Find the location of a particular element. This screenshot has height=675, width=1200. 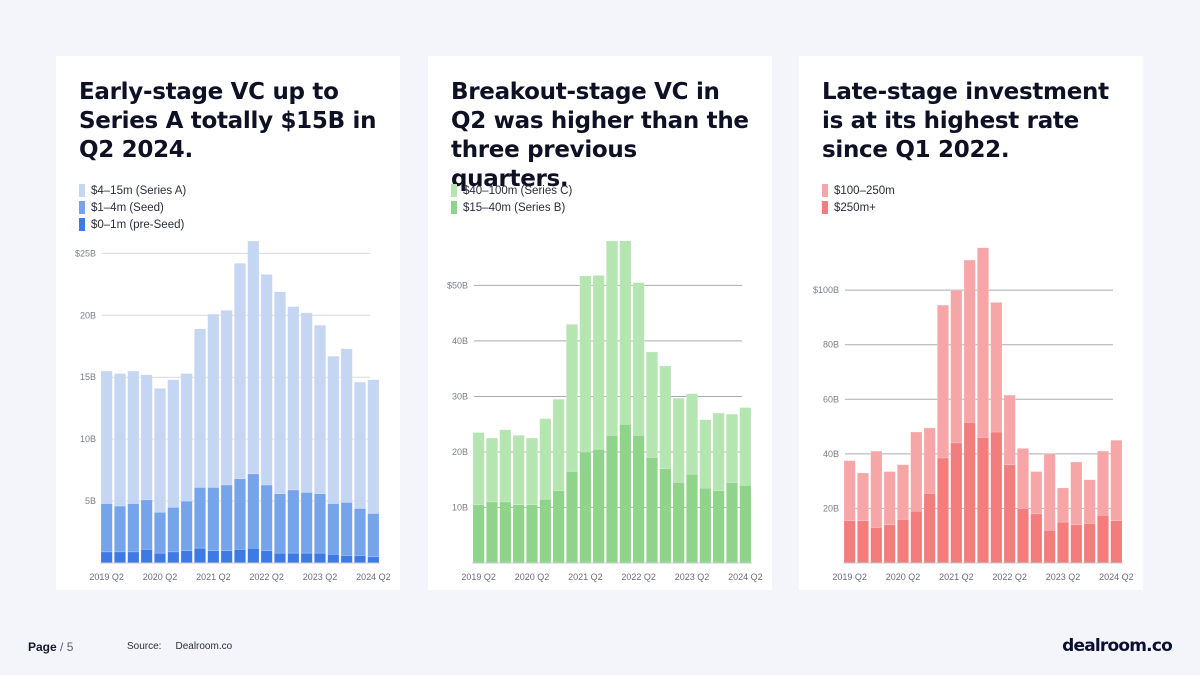

x-tick-label: 2022 Q2 is located at coordinates (266, 577).